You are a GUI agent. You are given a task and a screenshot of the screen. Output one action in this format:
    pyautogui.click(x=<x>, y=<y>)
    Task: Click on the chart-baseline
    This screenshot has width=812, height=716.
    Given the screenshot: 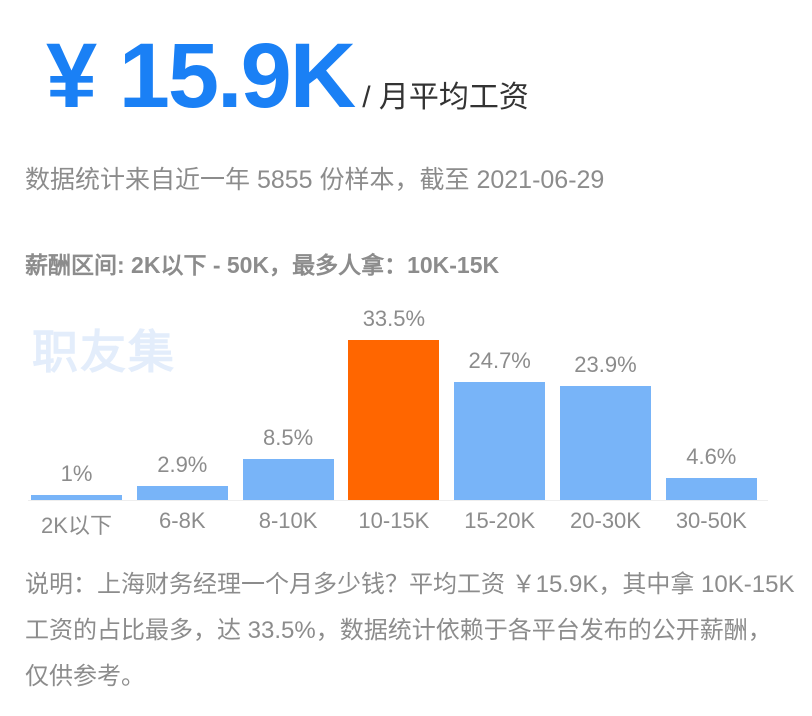 What is the action you would take?
    pyautogui.click(x=398, y=500)
    